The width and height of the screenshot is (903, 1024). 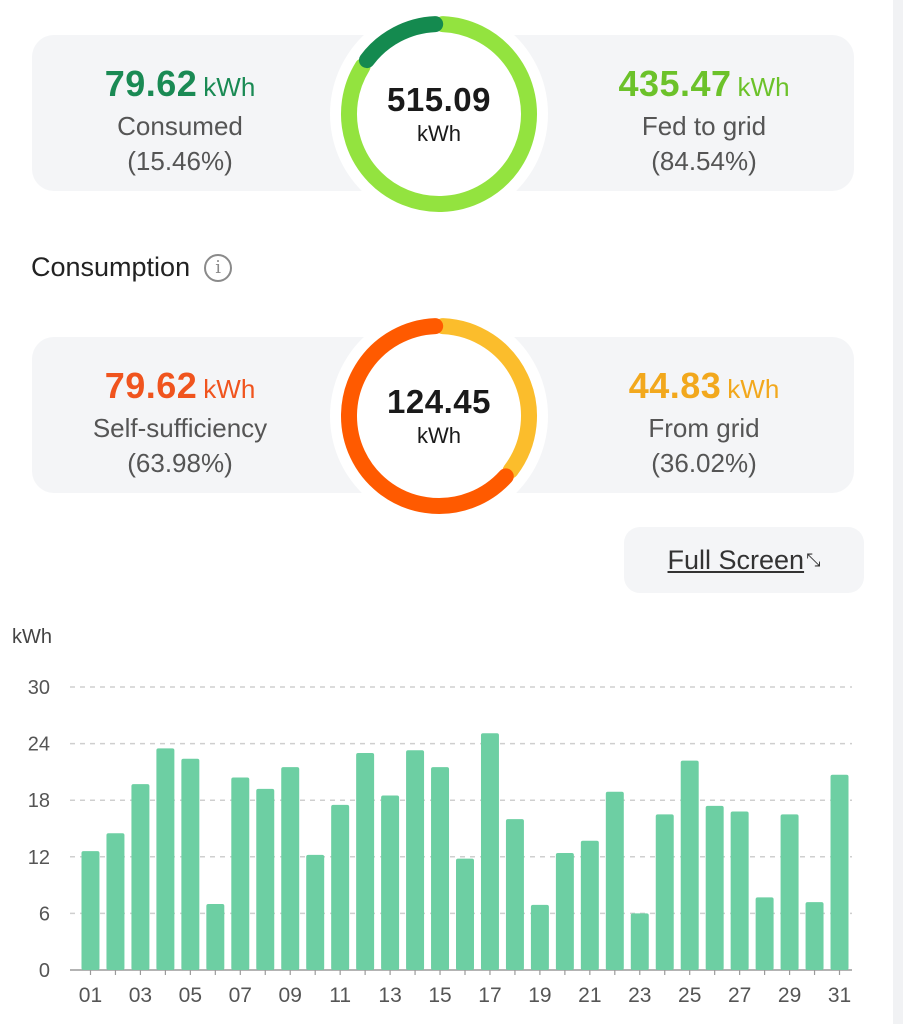 What do you see at coordinates (763, 87) in the screenshot?
I see `fed-to-grid-unit: kWh` at bounding box center [763, 87].